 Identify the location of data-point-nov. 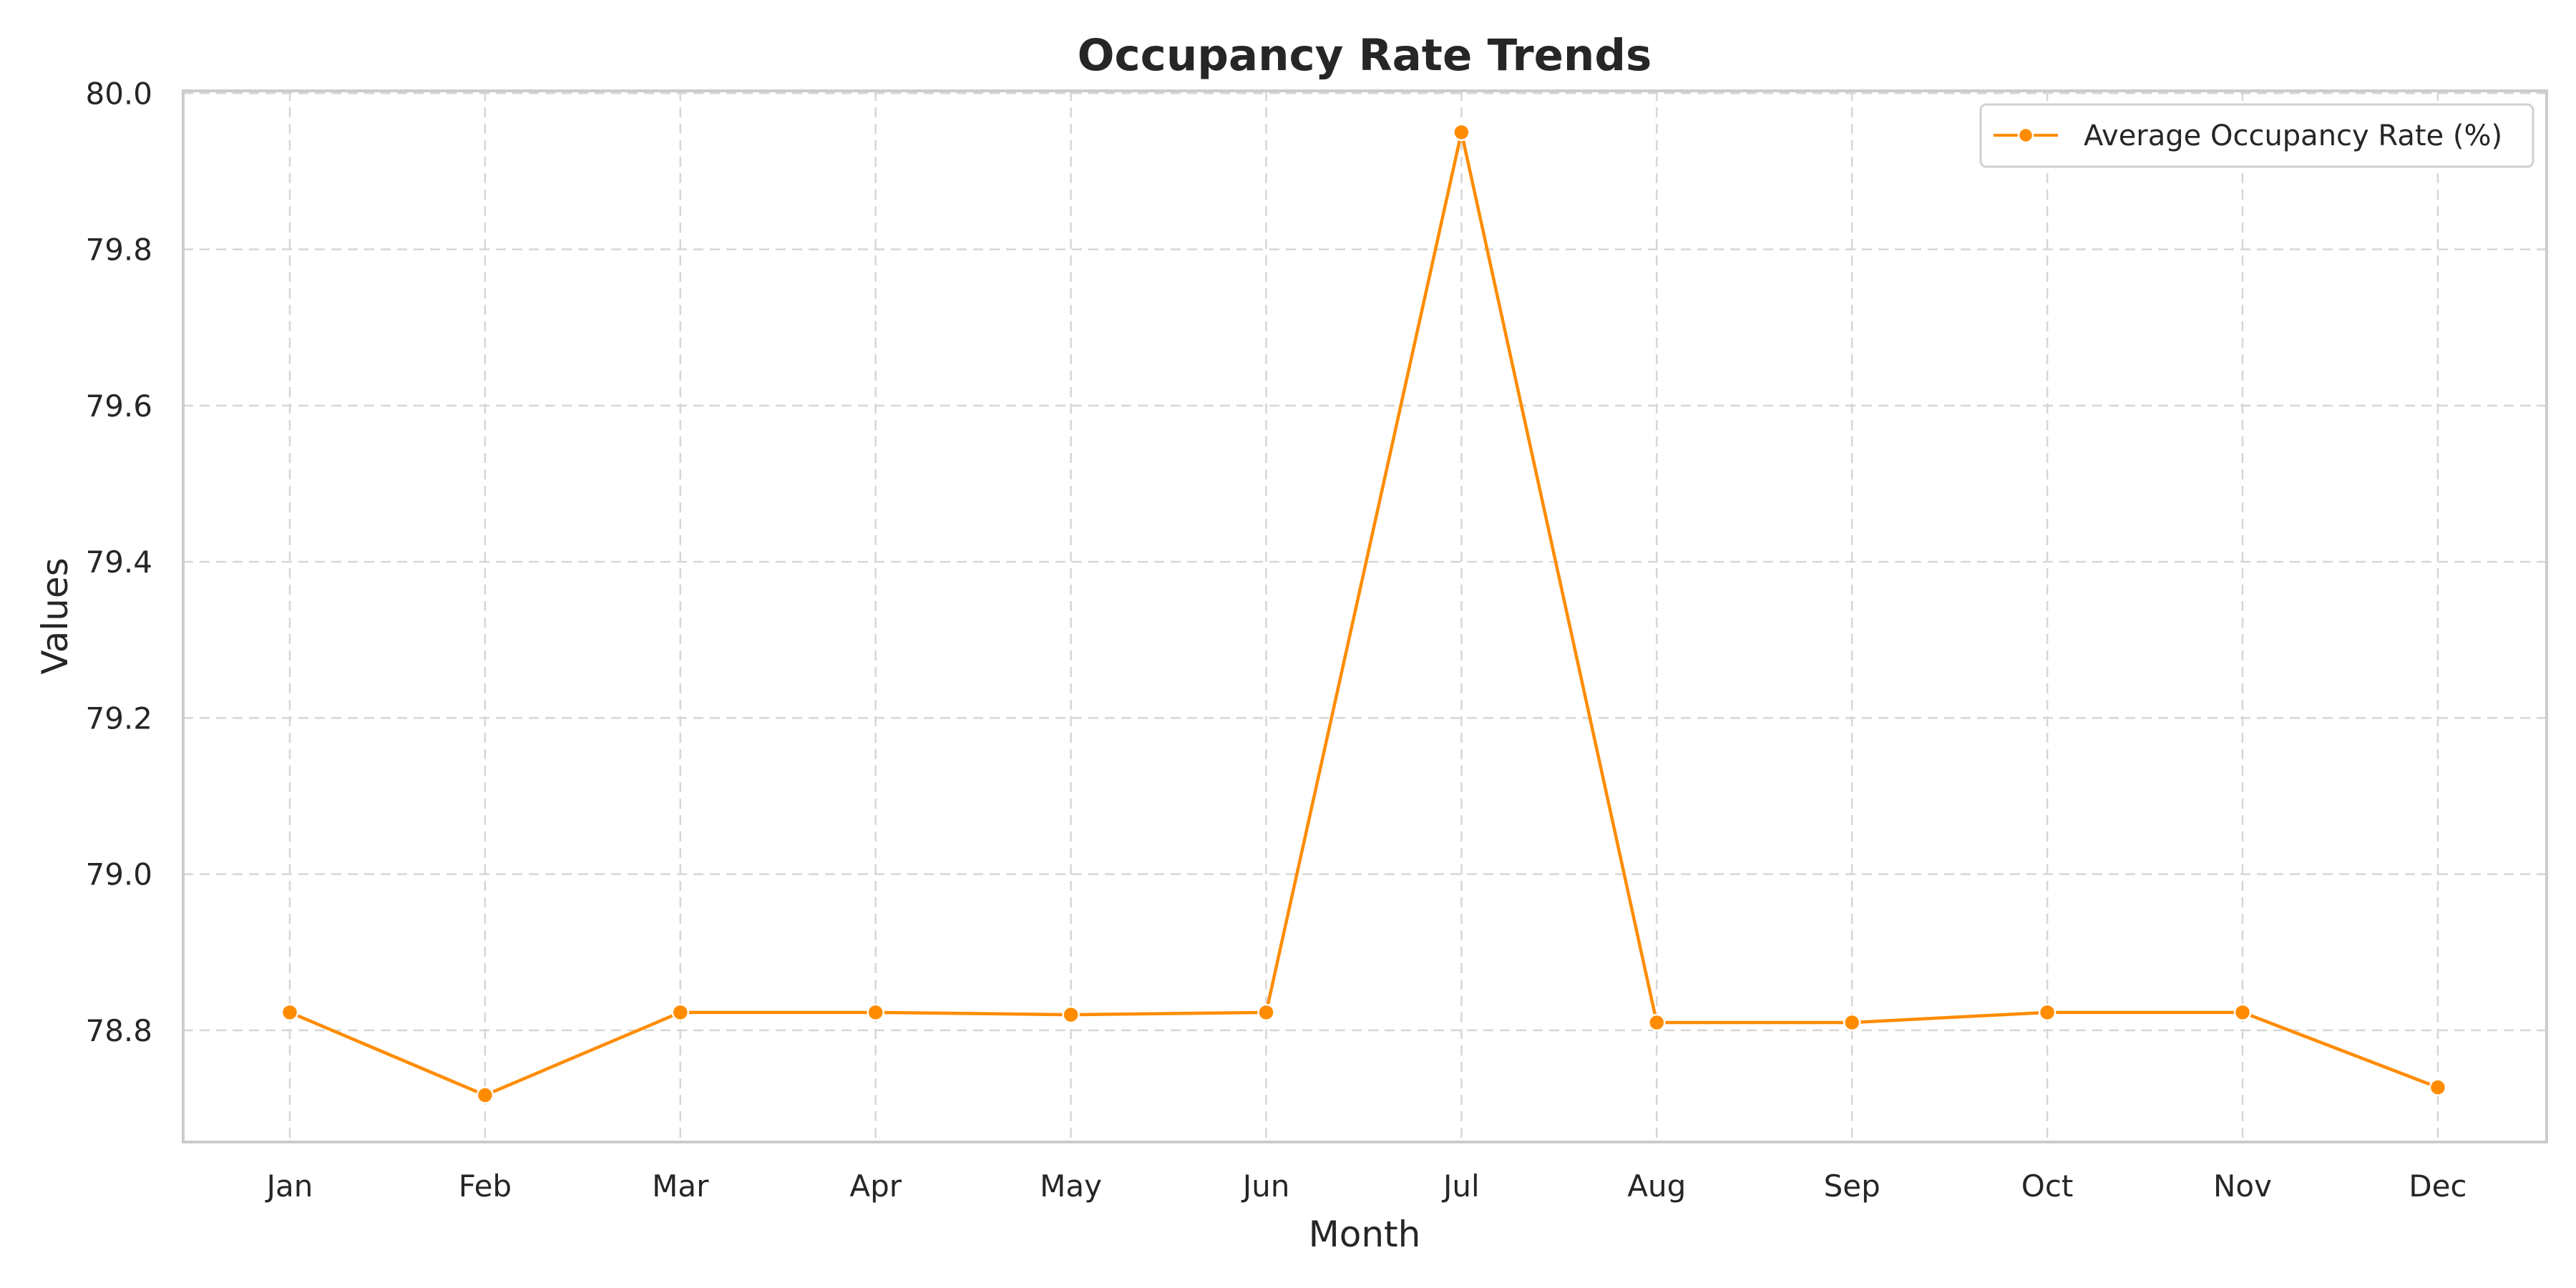
(2242, 1012).